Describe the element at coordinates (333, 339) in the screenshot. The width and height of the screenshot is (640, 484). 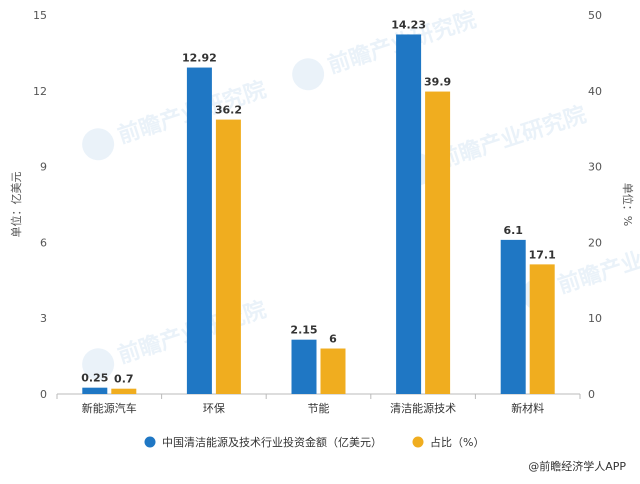
I see `bar-value-label: 6` at that location.